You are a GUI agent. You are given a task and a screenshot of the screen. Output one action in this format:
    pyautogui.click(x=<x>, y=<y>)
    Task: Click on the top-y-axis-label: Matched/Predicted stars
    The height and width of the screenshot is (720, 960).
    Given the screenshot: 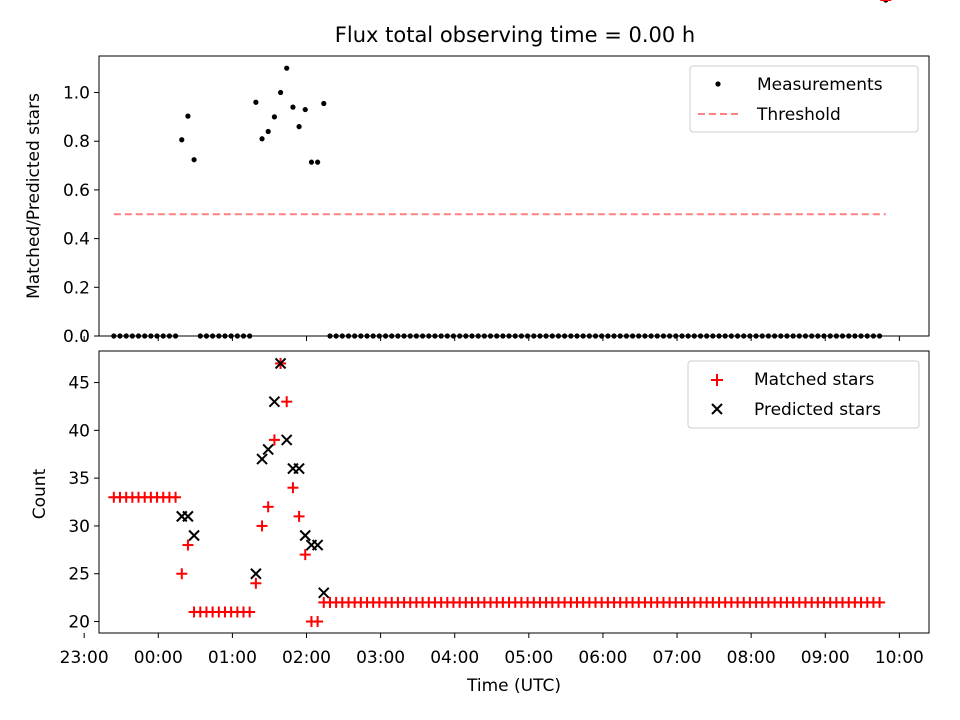 What is the action you would take?
    pyautogui.click(x=34, y=196)
    